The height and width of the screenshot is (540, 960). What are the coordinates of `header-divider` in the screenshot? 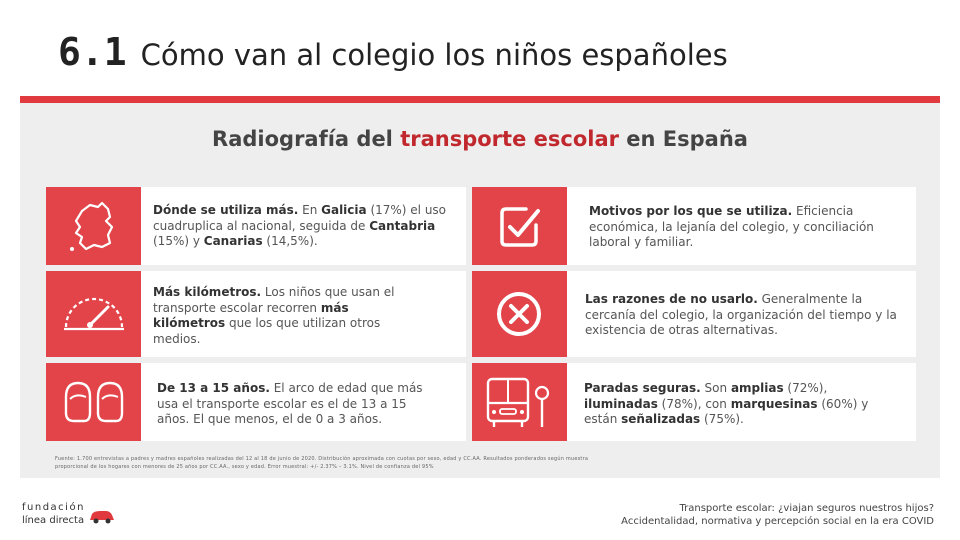 It's located at (480, 99).